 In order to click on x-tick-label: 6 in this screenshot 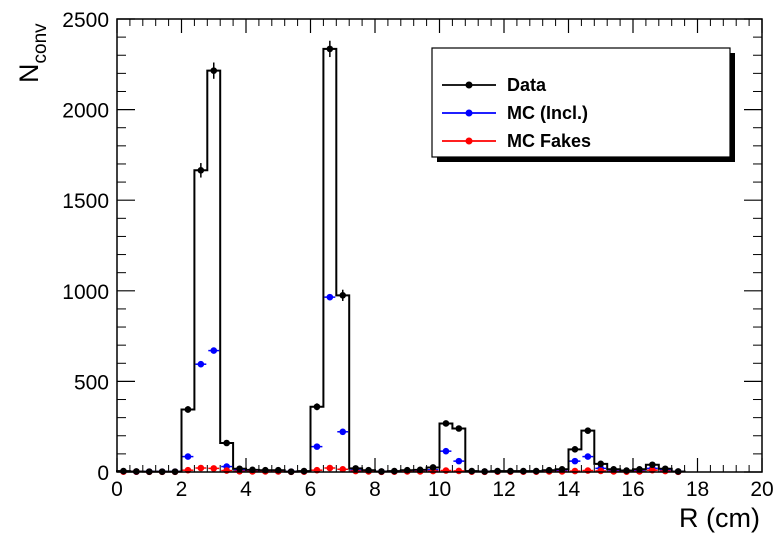, I will do `click(311, 489)`.